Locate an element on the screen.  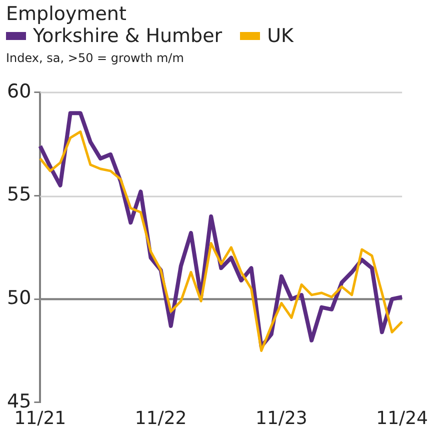
y-tick-label: 55 is located at coordinates (19, 195).